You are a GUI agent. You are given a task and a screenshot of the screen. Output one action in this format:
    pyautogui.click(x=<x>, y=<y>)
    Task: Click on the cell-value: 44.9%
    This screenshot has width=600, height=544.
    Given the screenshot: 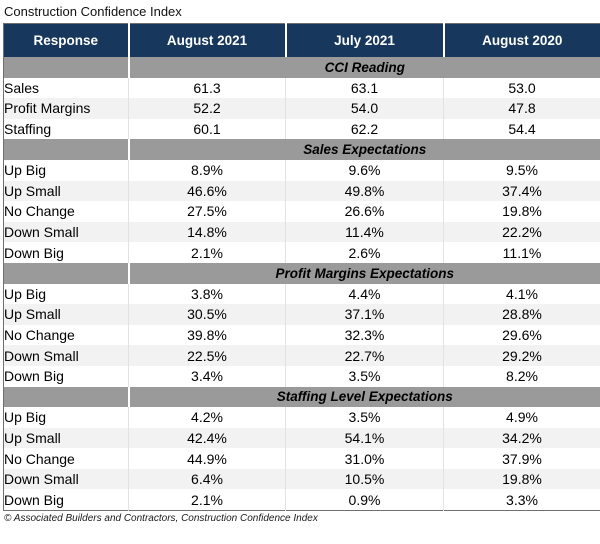 What is the action you would take?
    pyautogui.click(x=207, y=458)
    